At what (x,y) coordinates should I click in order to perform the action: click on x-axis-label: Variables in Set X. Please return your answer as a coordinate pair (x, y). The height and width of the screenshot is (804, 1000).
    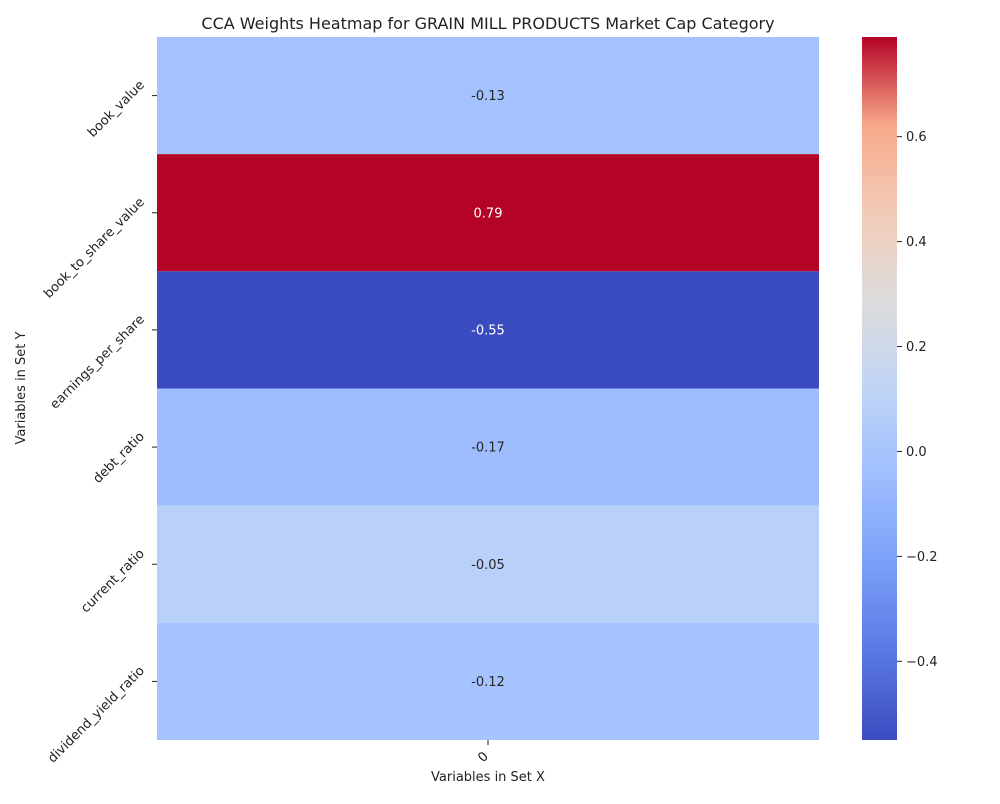
    Looking at the image, I should click on (488, 777).